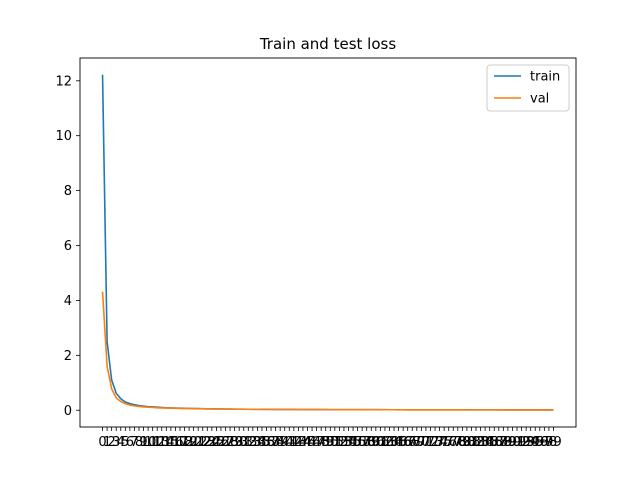  What do you see at coordinates (216, 442) in the screenshot?
I see `x-tick-label: 25` at bounding box center [216, 442].